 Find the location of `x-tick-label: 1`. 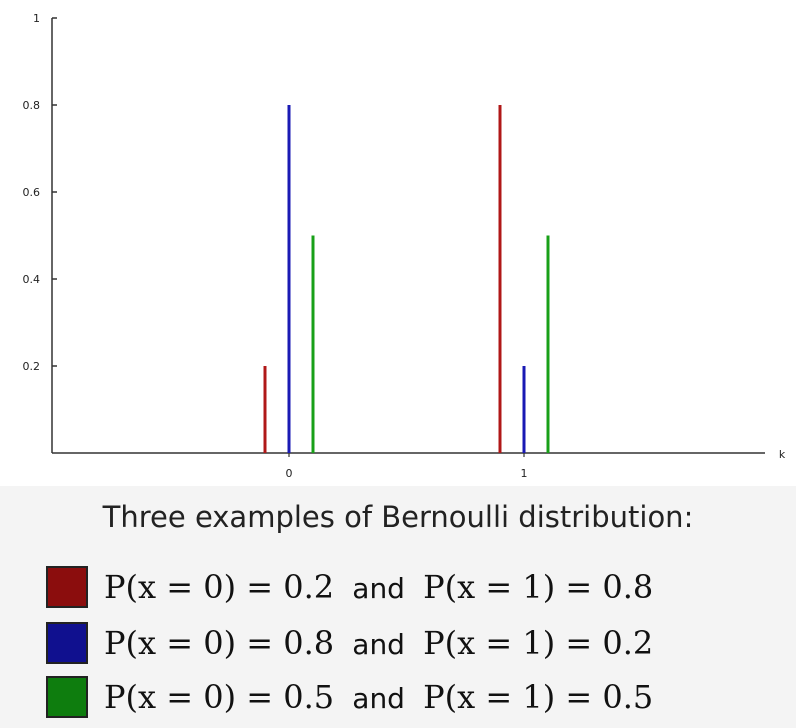

x-tick-label: 1 is located at coordinates (524, 473).